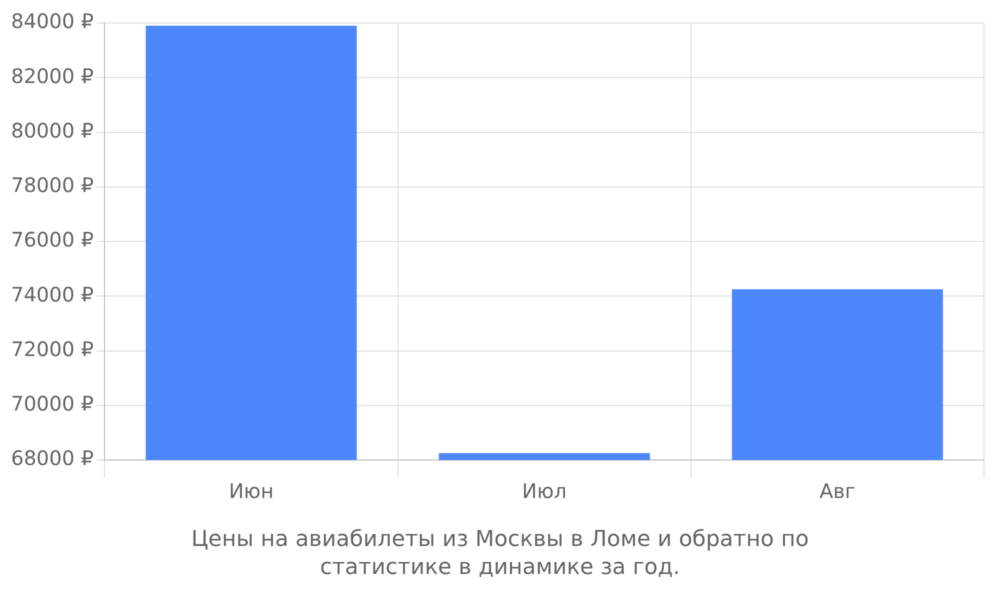 The height and width of the screenshot is (600, 1000). I want to click on y-tick-label: 68000 ₽, so click(52, 458).